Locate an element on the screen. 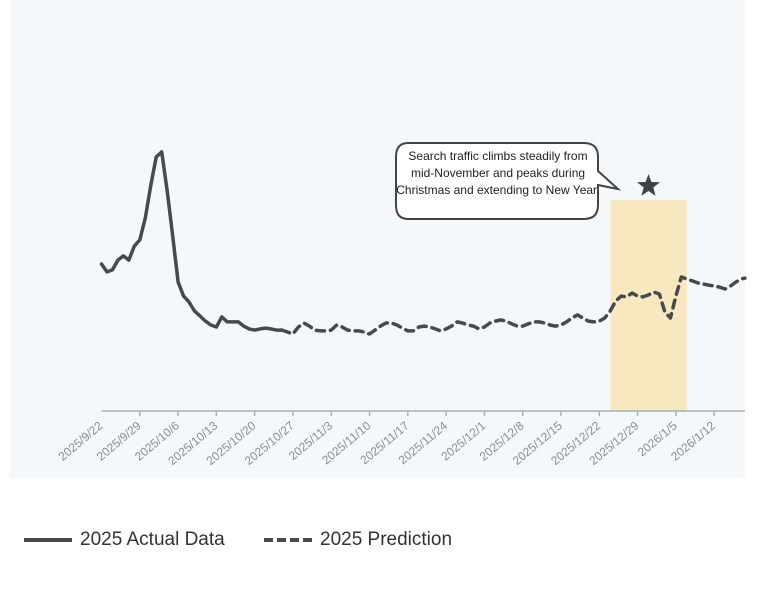  legend-label-actual: 2025 Actual Data is located at coordinates (152, 539).